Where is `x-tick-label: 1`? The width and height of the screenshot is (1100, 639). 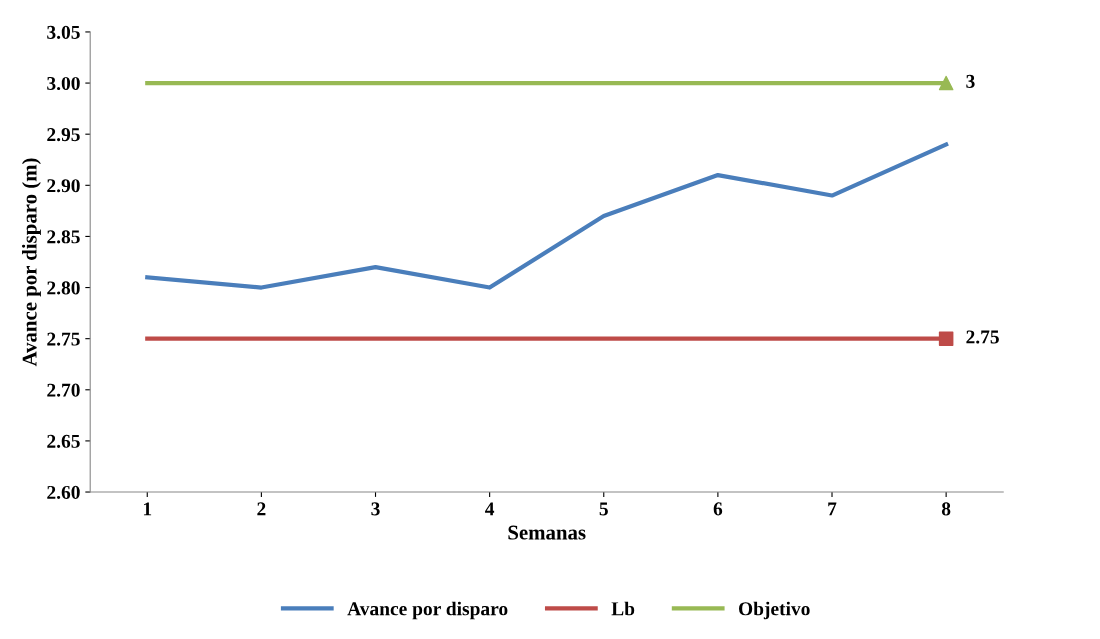 x-tick-label: 1 is located at coordinates (147, 509).